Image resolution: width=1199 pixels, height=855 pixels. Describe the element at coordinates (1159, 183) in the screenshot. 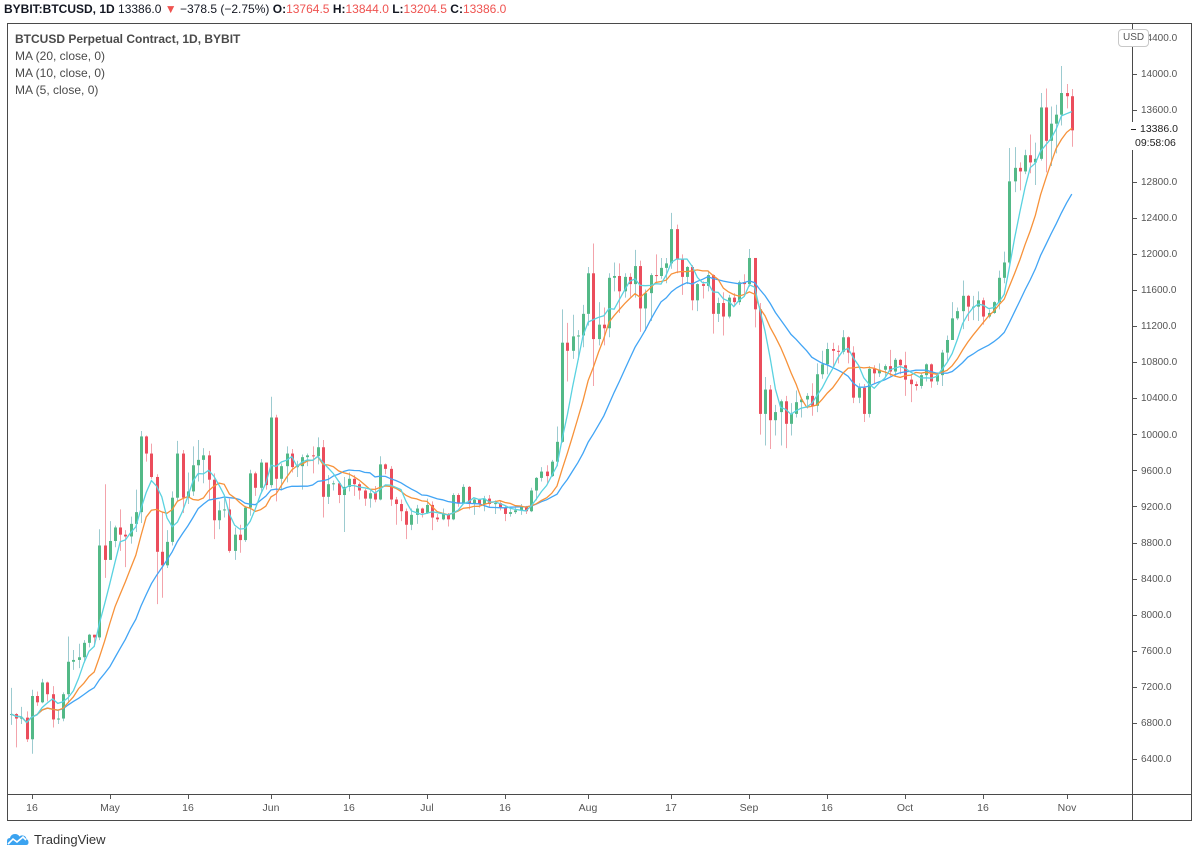

I see `price-tick-label: 12800.0` at that location.